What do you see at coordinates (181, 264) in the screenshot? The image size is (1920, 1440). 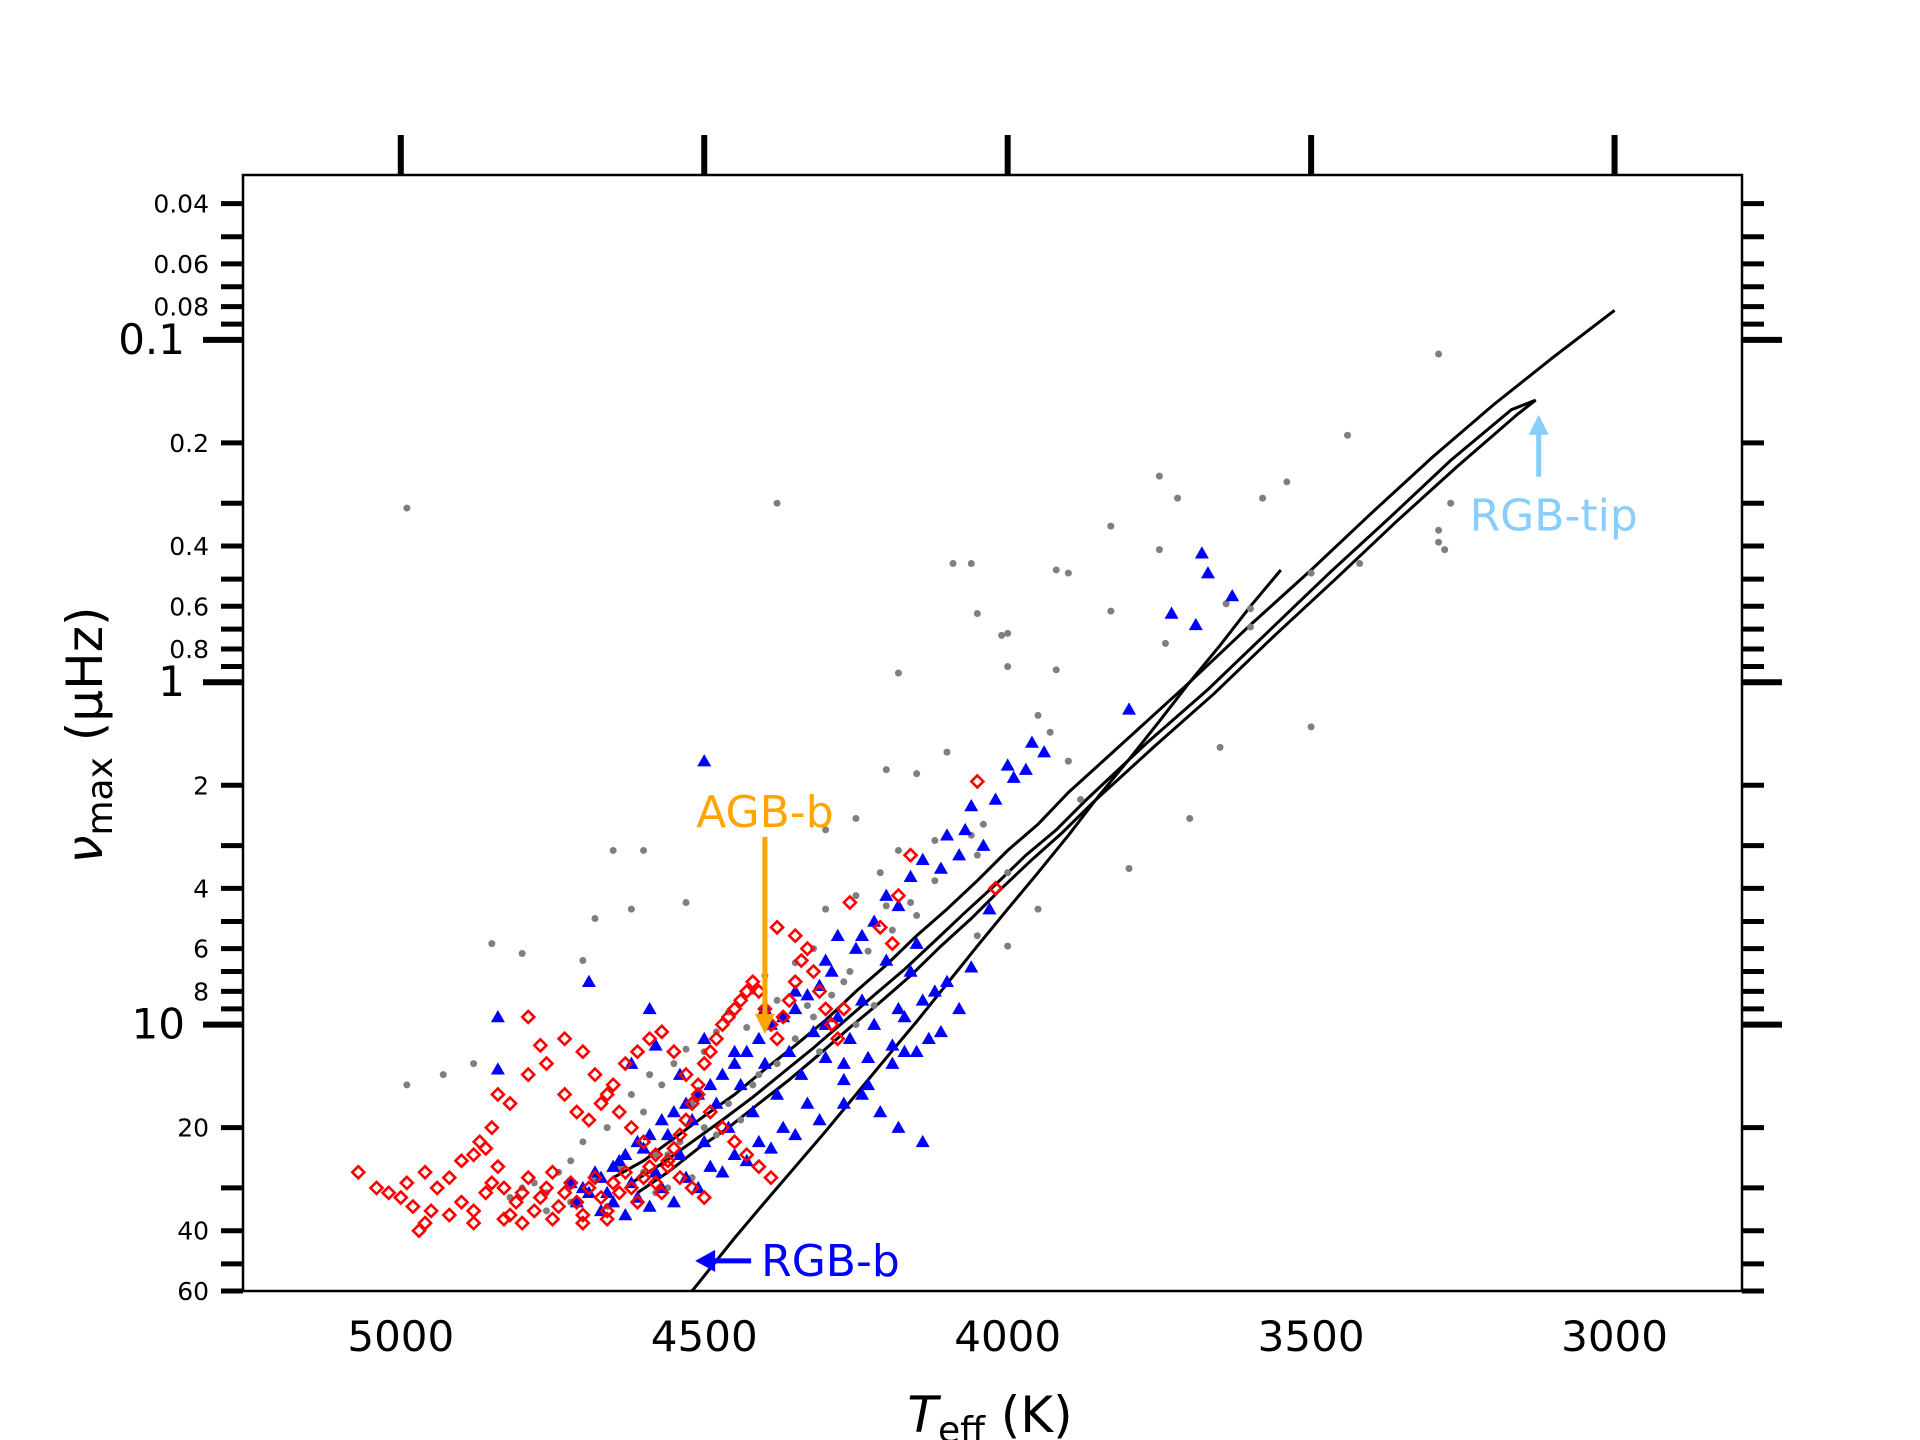 I see `y-minor-label: 0.06` at bounding box center [181, 264].